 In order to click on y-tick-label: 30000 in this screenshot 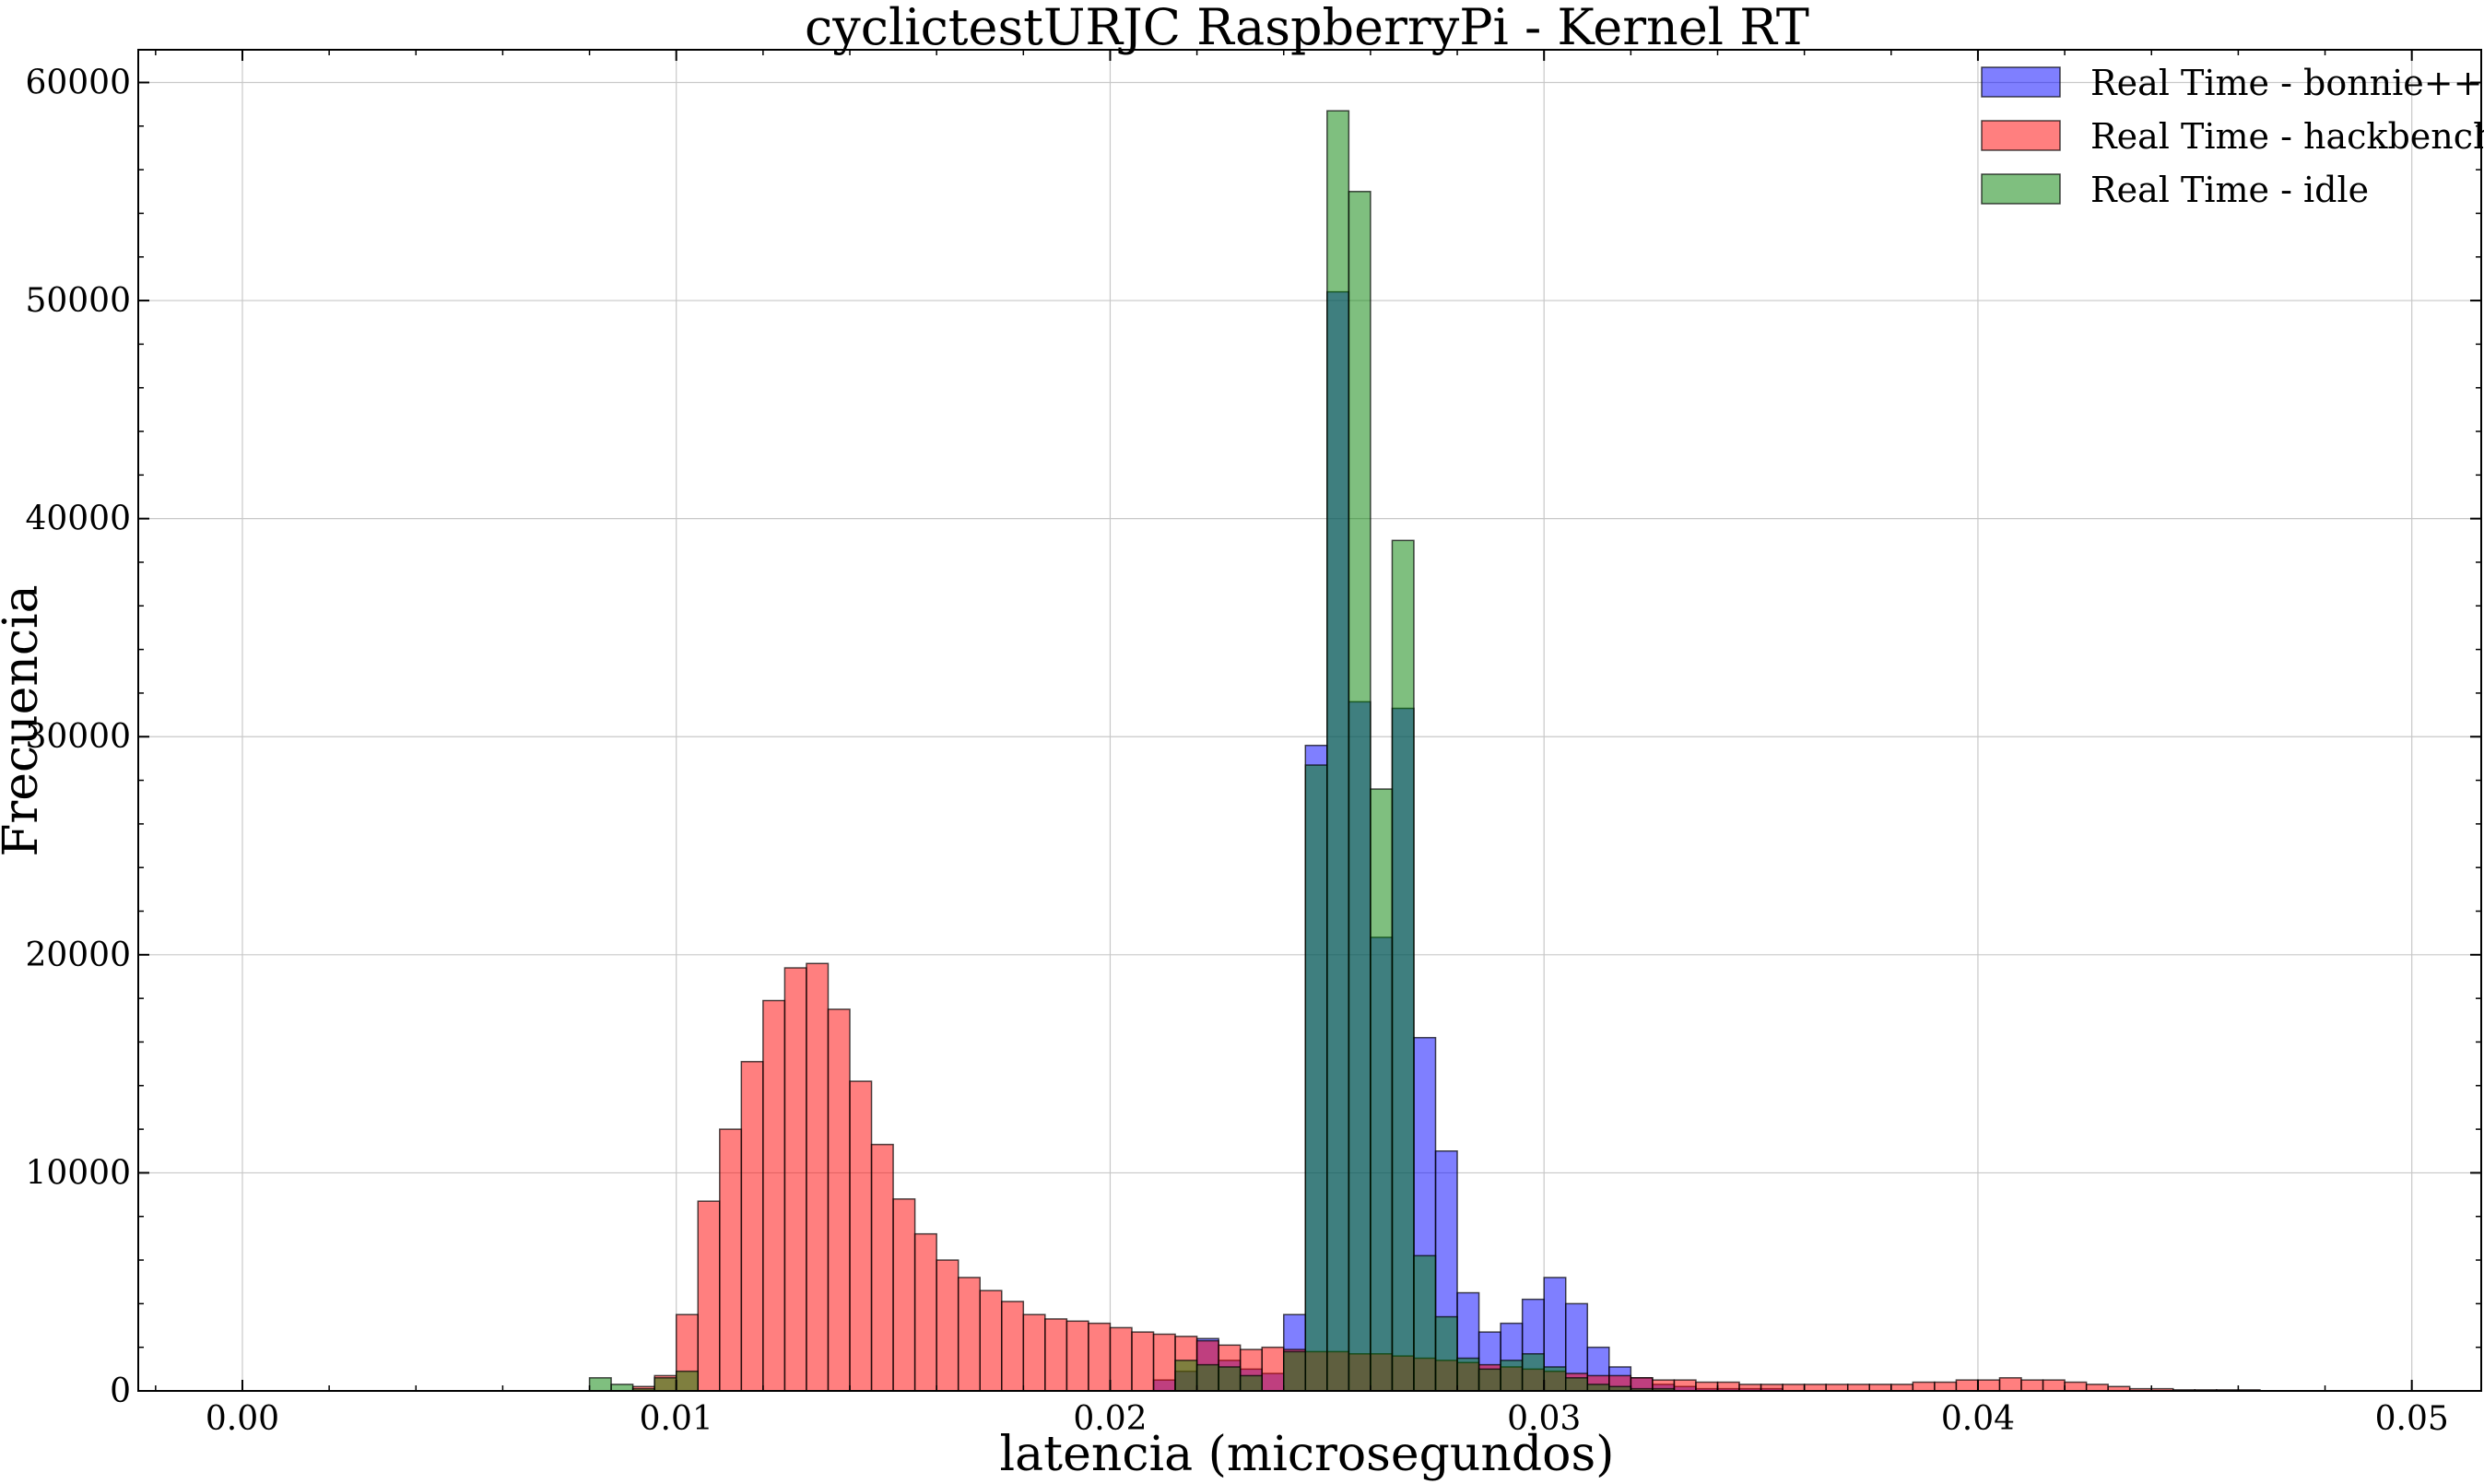, I will do `click(78, 737)`.